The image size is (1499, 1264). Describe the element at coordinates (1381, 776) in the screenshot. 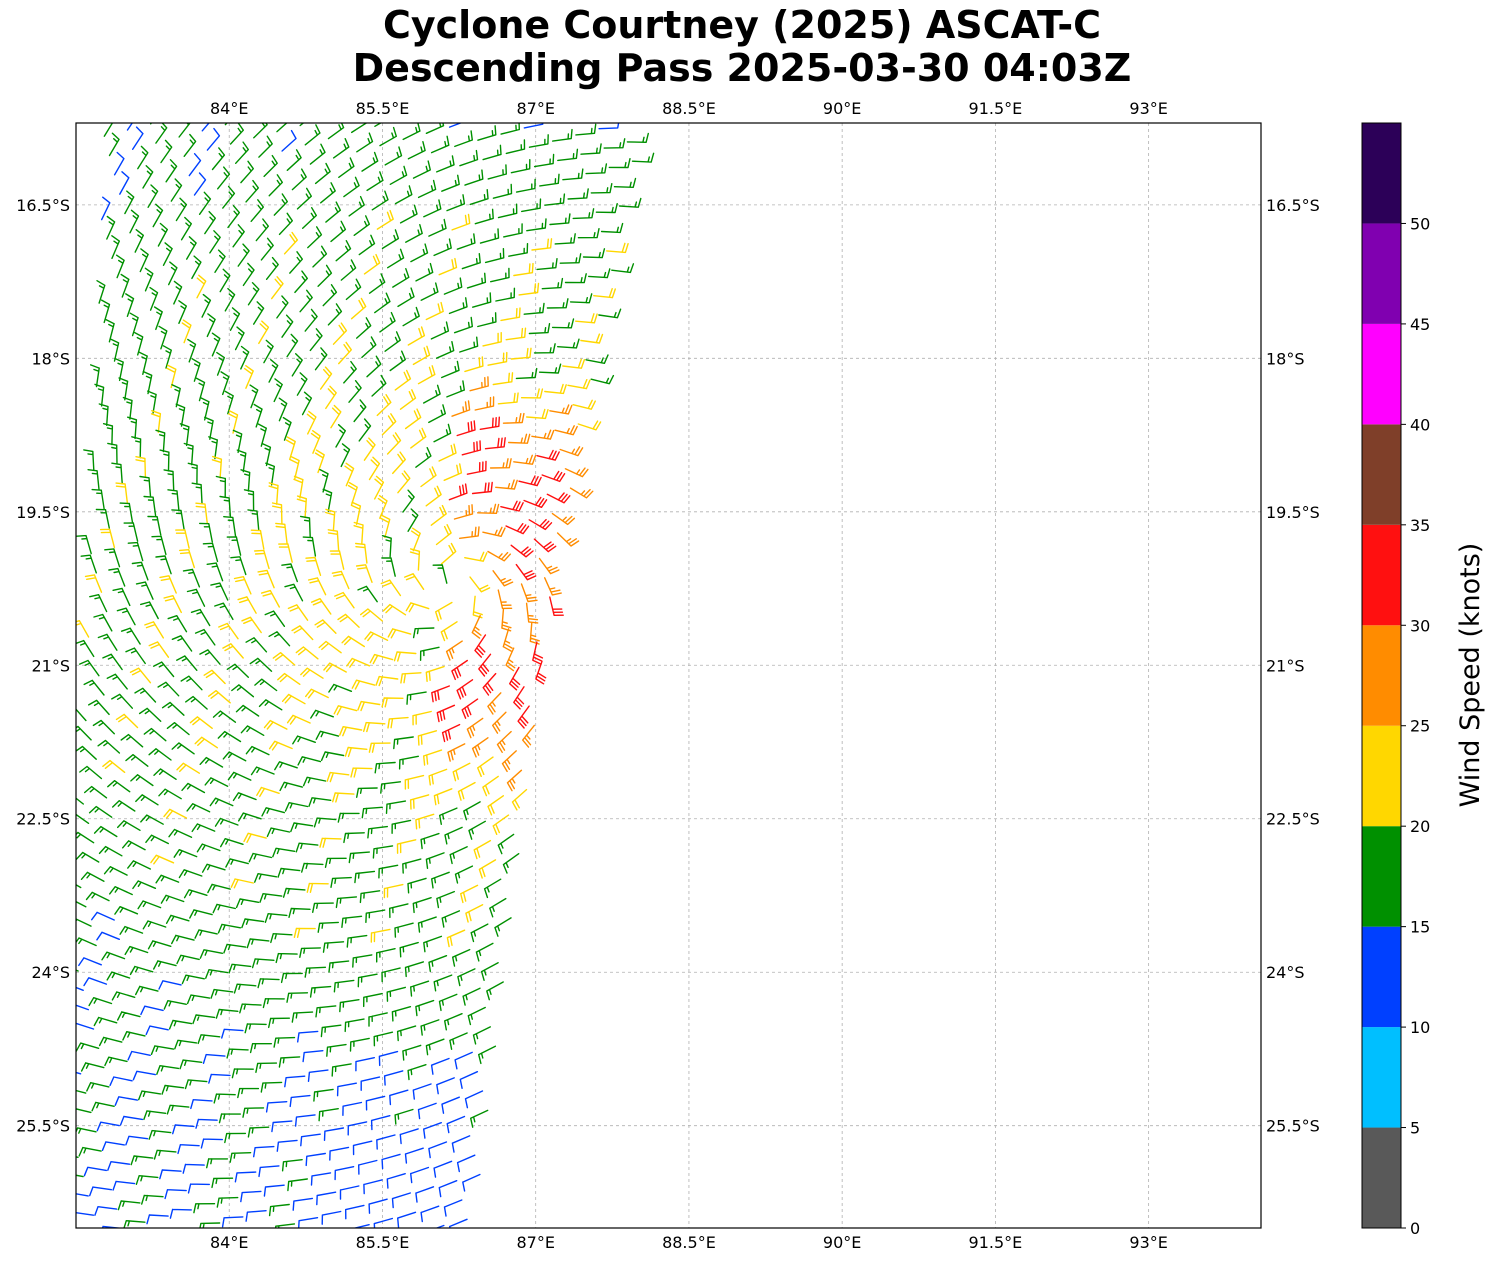

I see `colorbar-bin` at that location.